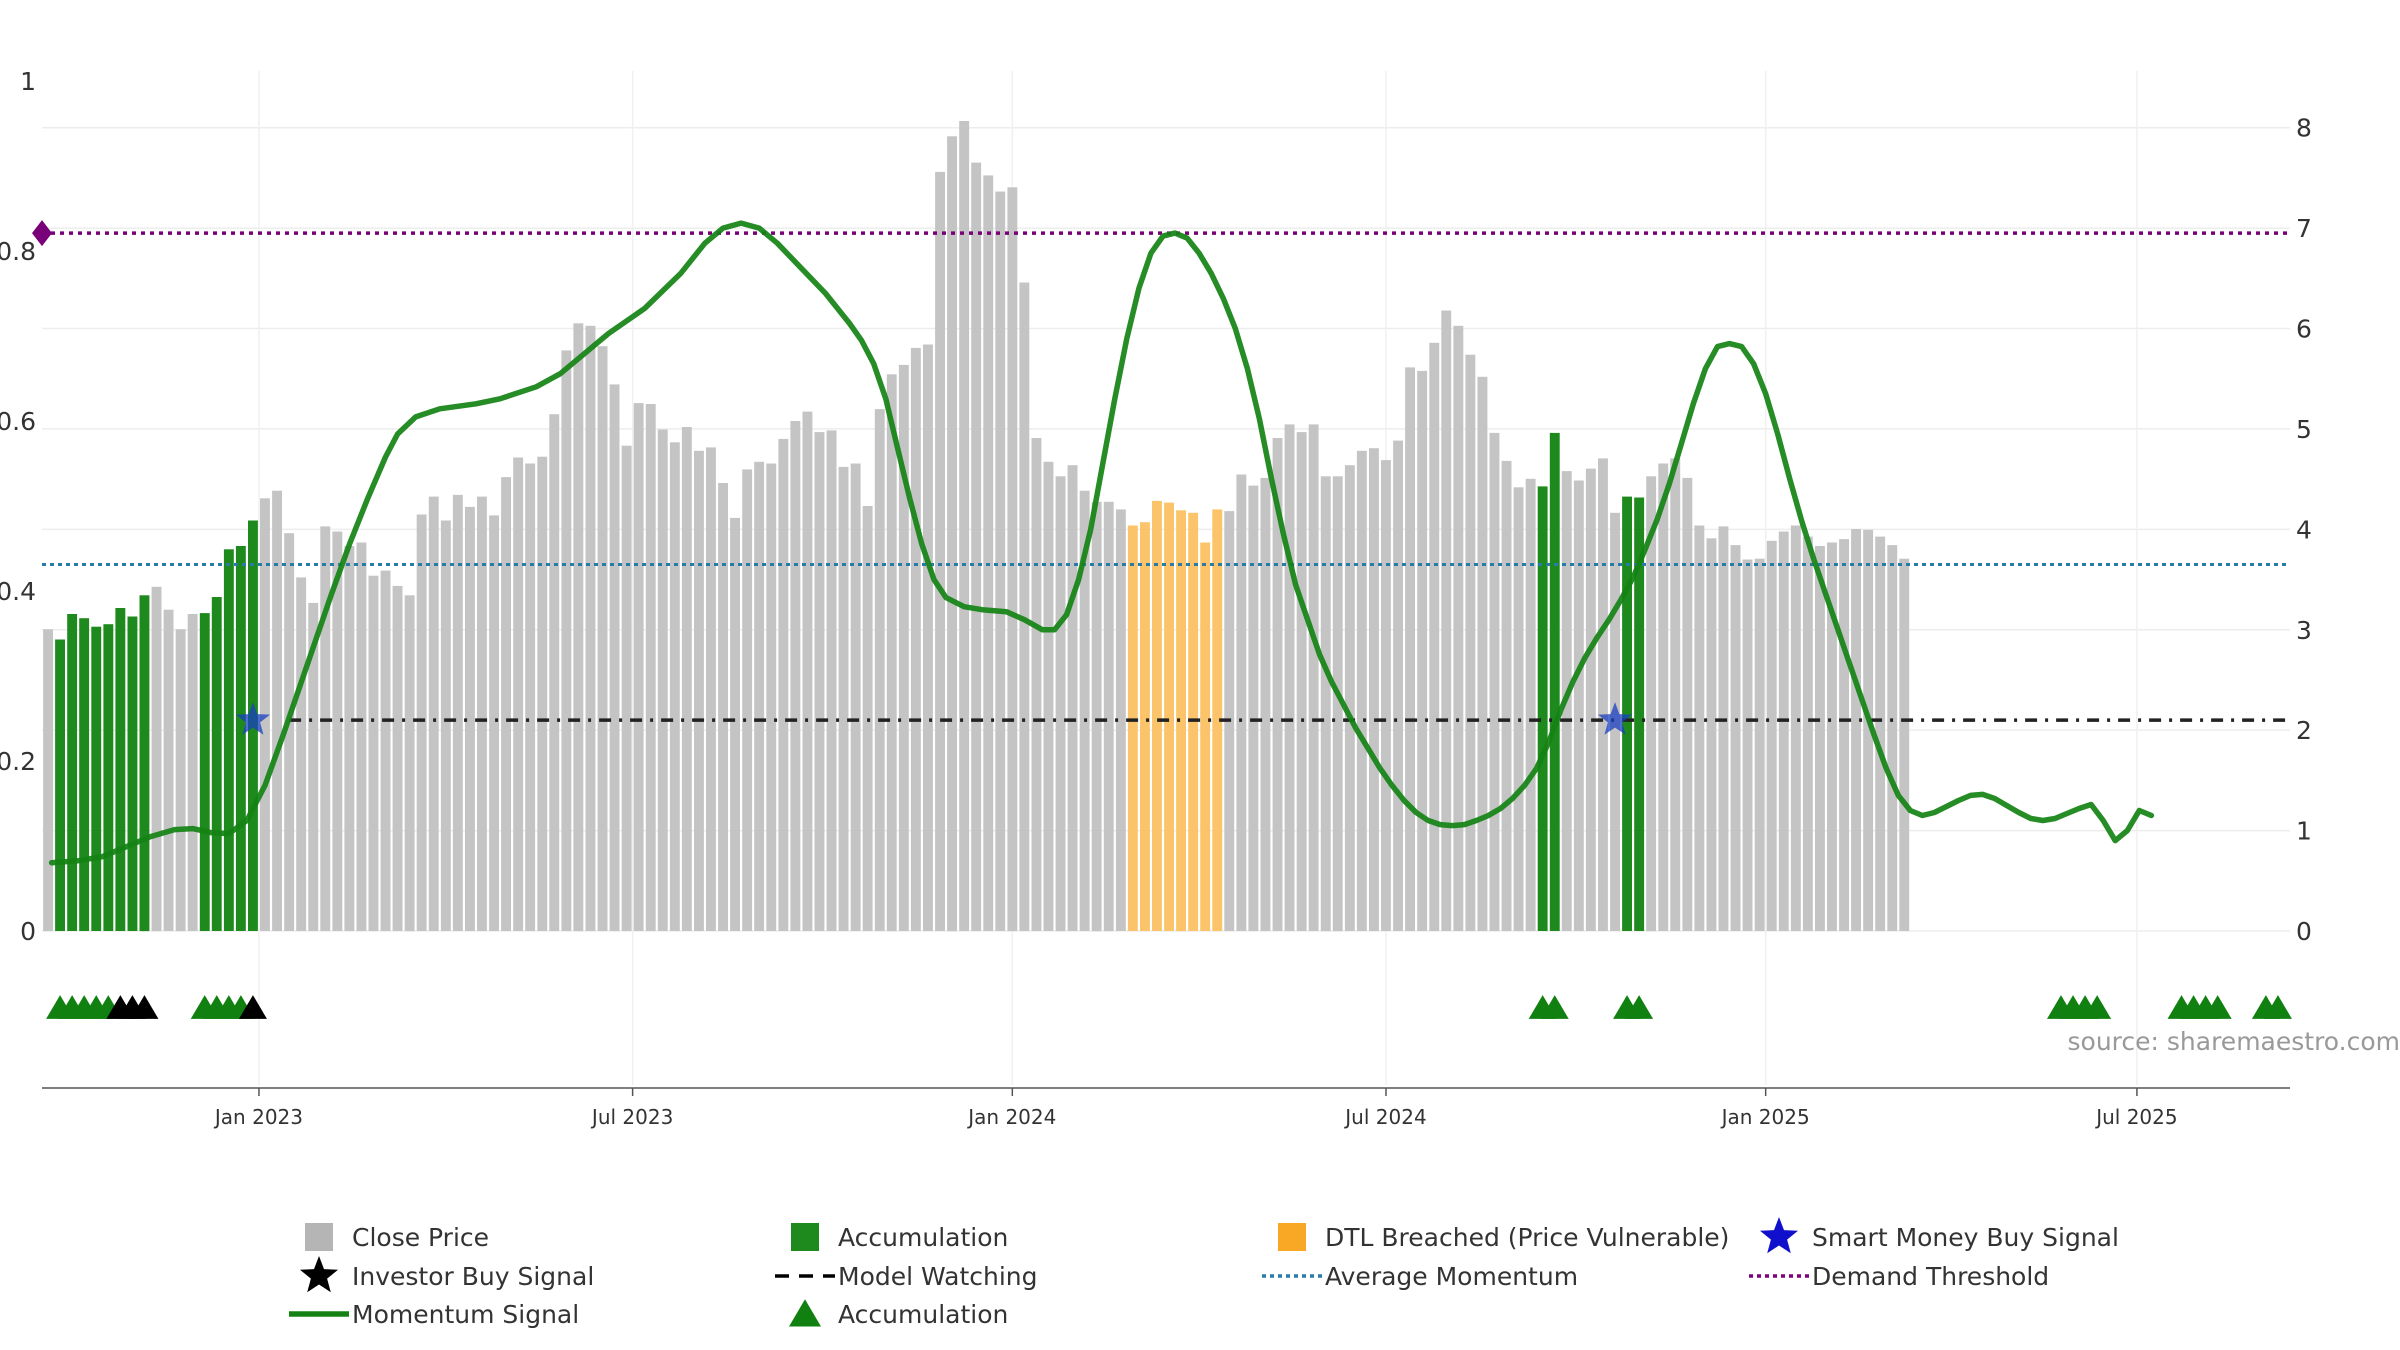 This screenshot has width=2400, height=1350. Describe the element at coordinates (2304, 228) in the screenshot. I see `right-axis-tick-label: 7` at that location.